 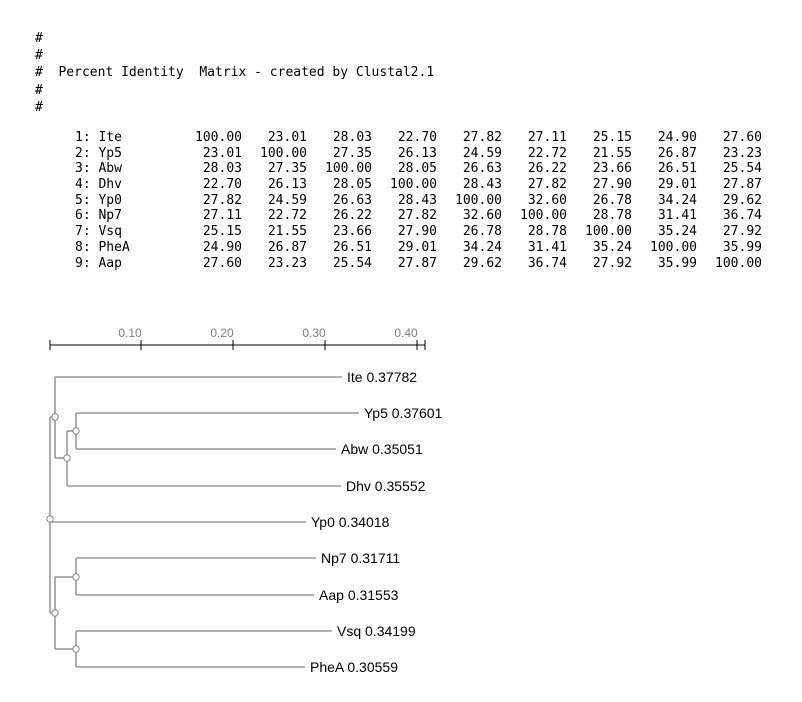 What do you see at coordinates (482, 137) in the screenshot?
I see `matrix-cell: 27.82` at bounding box center [482, 137].